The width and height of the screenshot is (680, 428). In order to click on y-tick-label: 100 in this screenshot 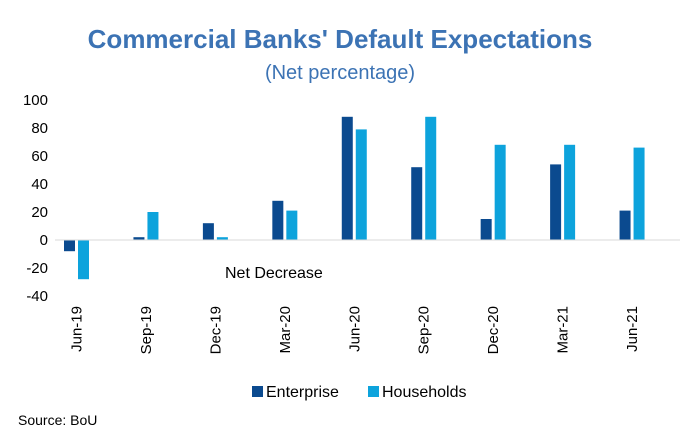, I will do `click(35, 100)`.